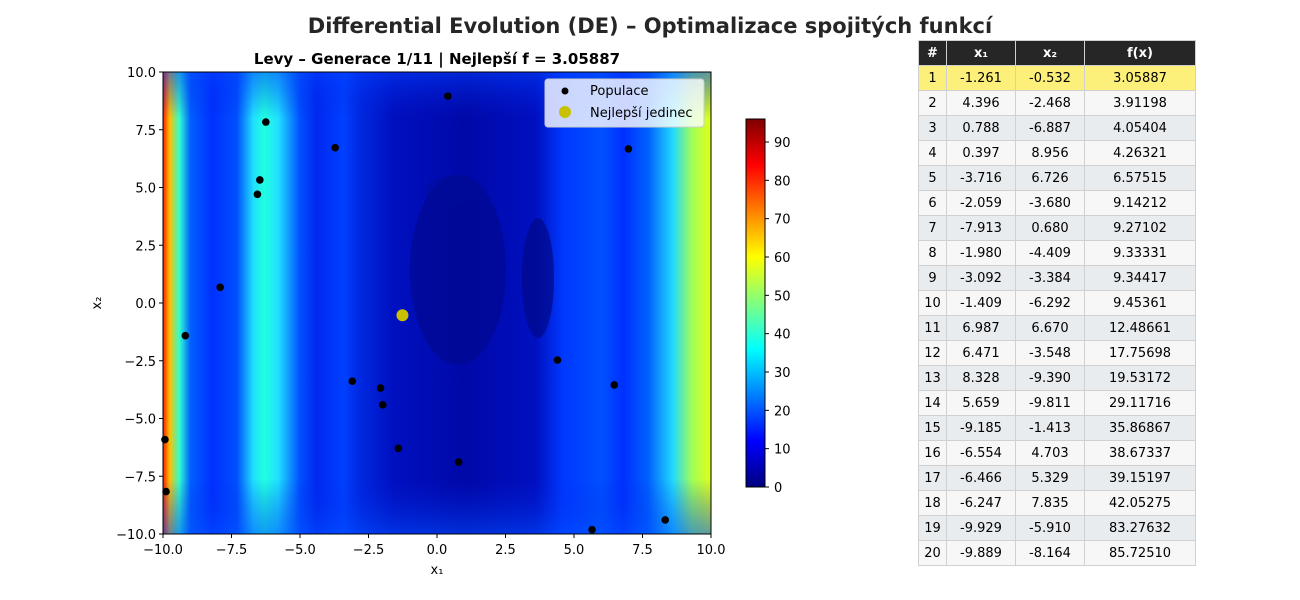 The image size is (1300, 600). I want to click on legend-marker-population, so click(565, 91).